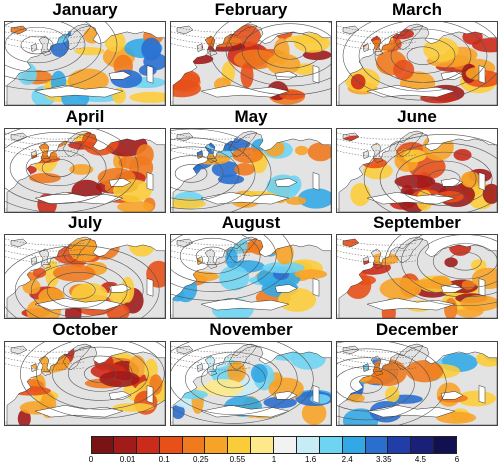  What do you see at coordinates (251, 9) in the screenshot?
I see `panel-title: February` at bounding box center [251, 9].